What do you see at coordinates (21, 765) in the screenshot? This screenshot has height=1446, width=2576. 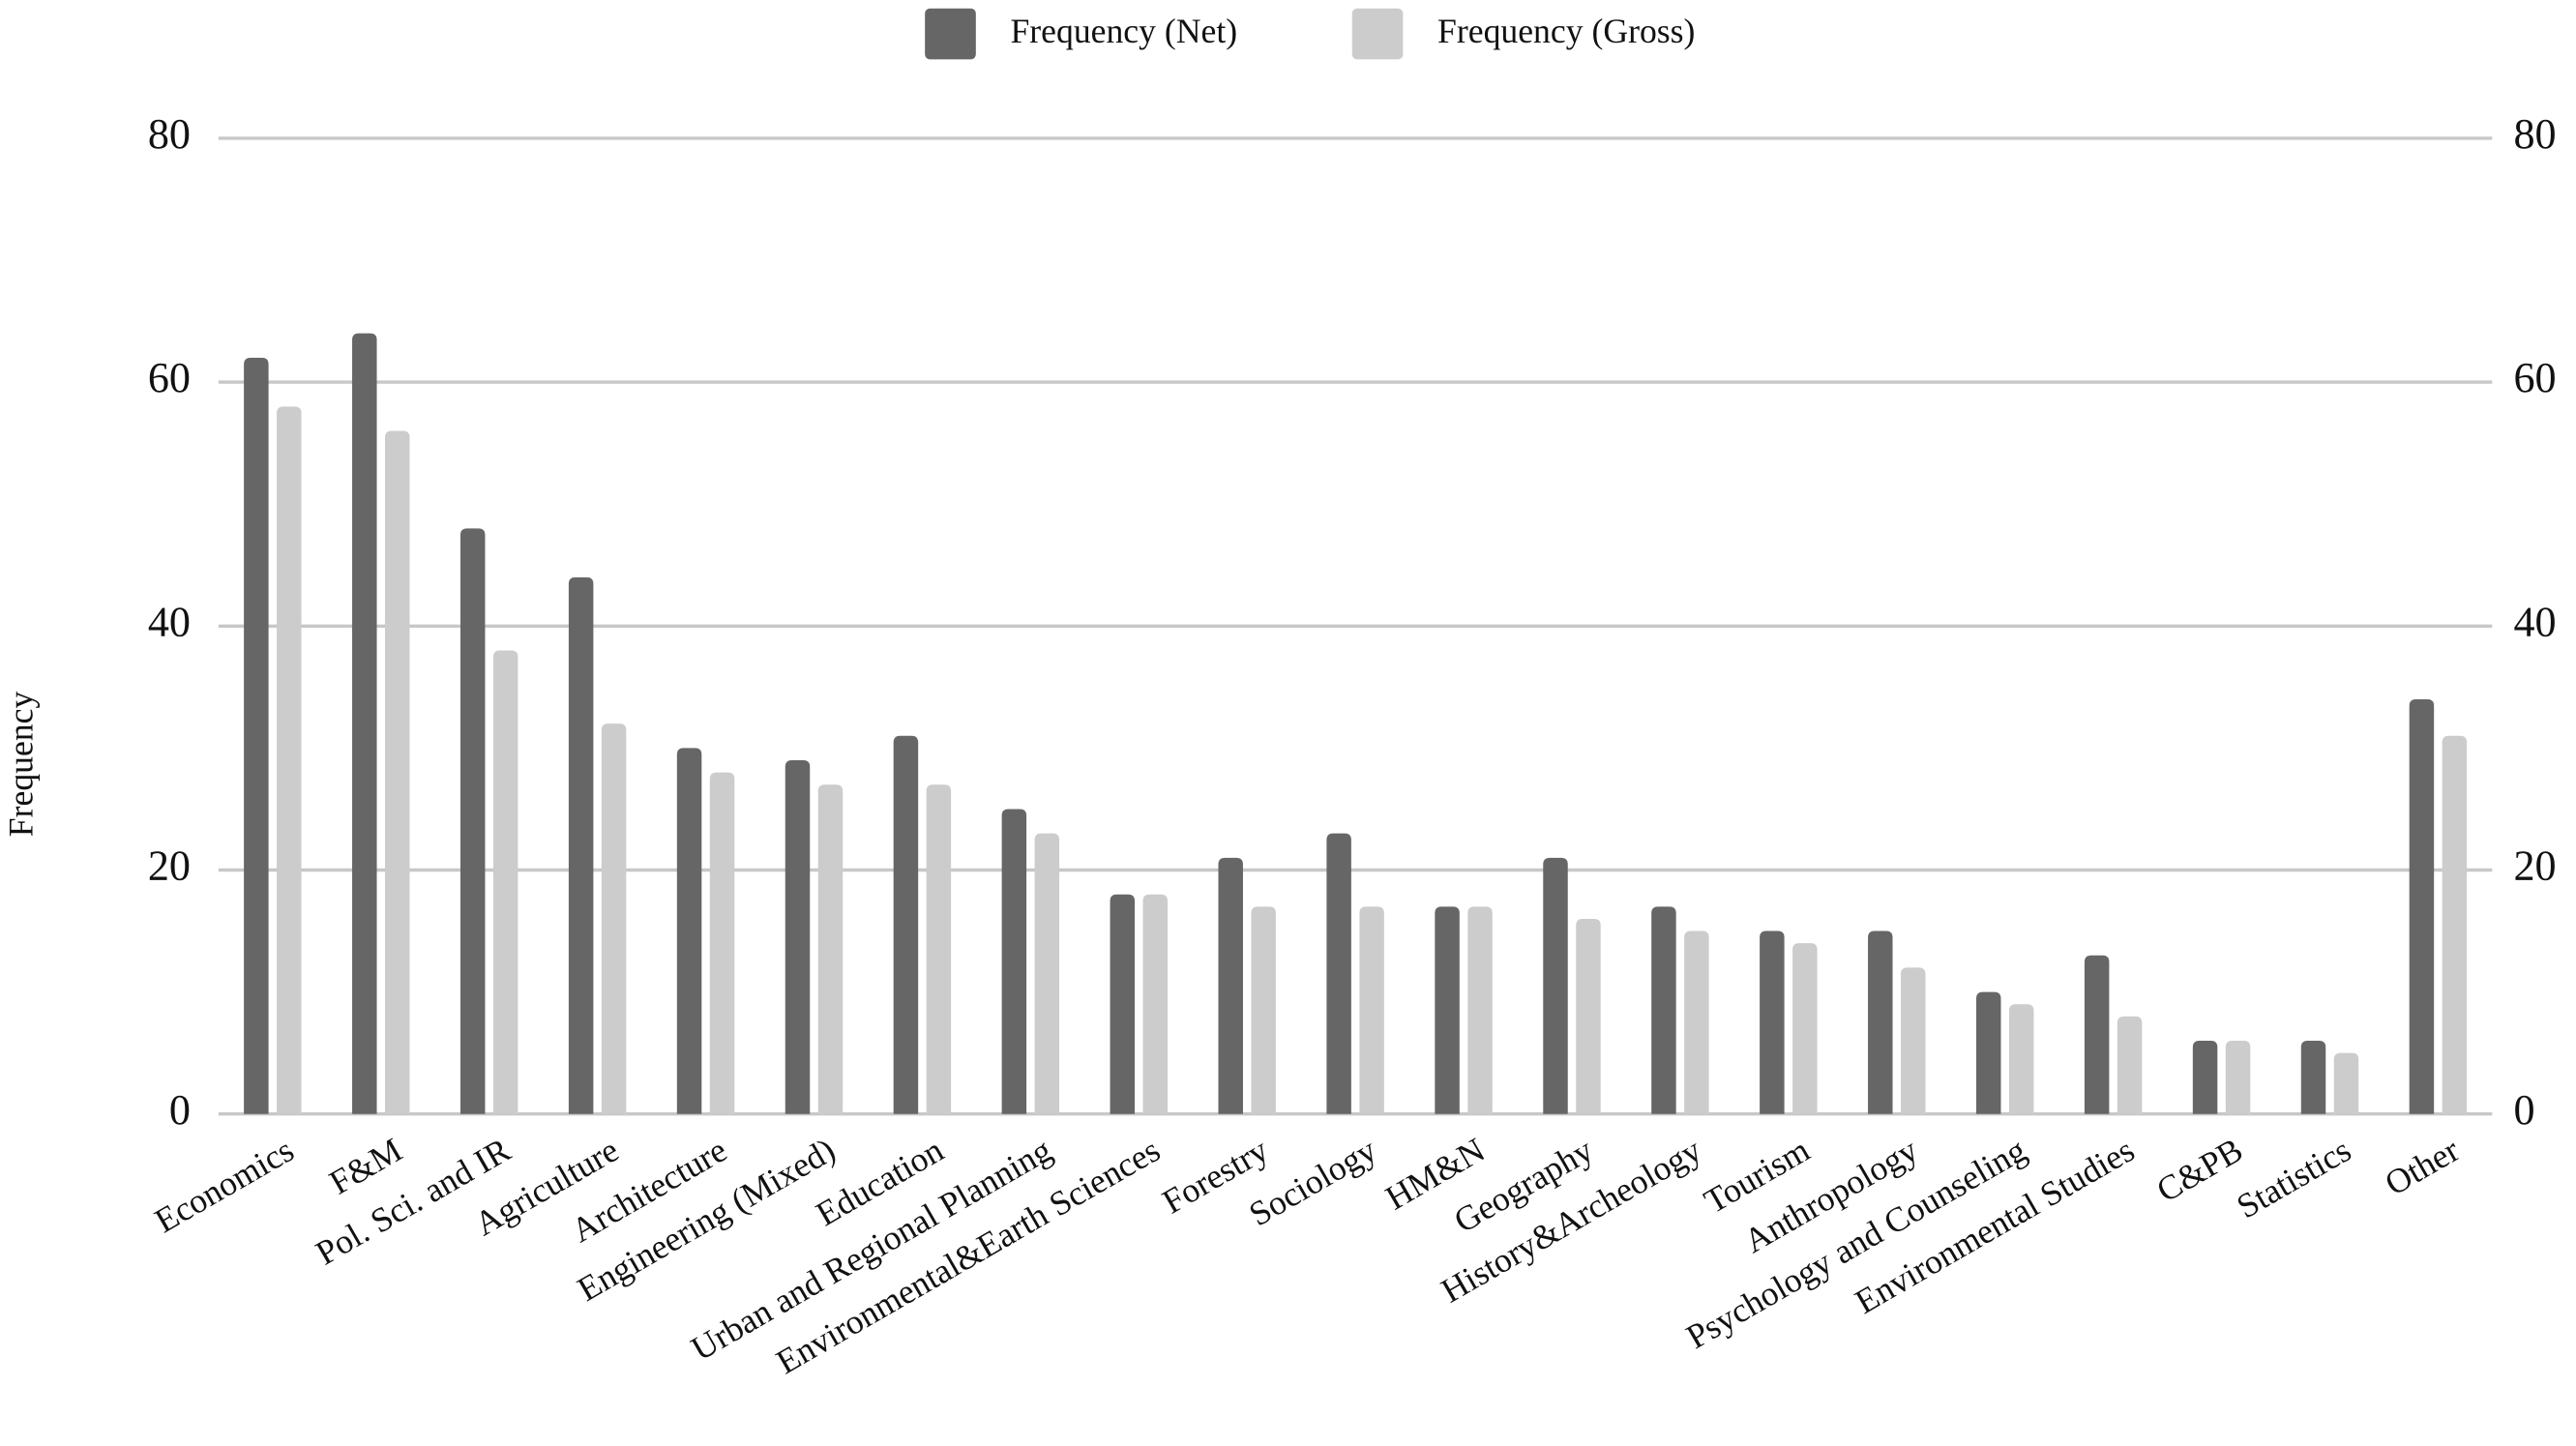 I see `y-axis-label: Frequency` at bounding box center [21, 765].